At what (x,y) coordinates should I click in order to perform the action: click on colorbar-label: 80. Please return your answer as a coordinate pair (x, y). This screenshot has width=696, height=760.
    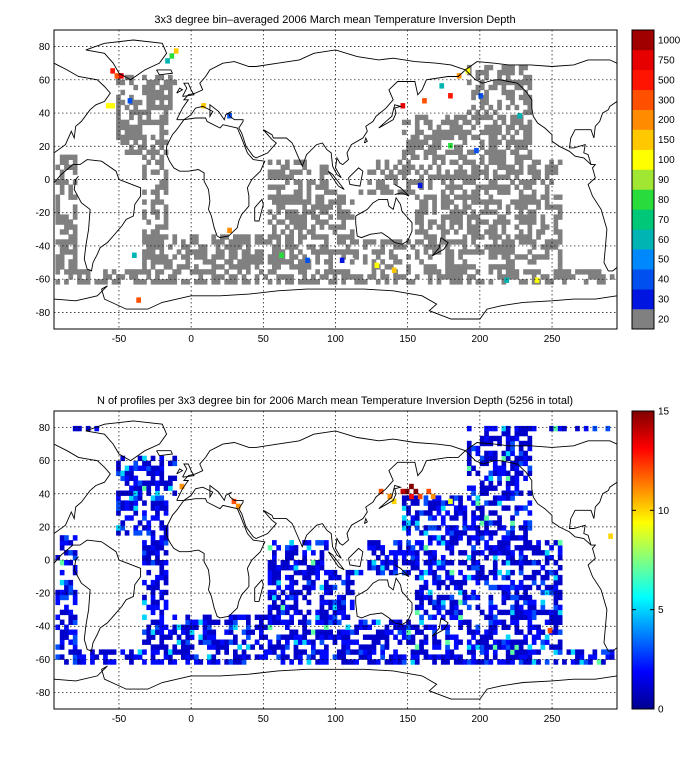
    Looking at the image, I should click on (664, 200).